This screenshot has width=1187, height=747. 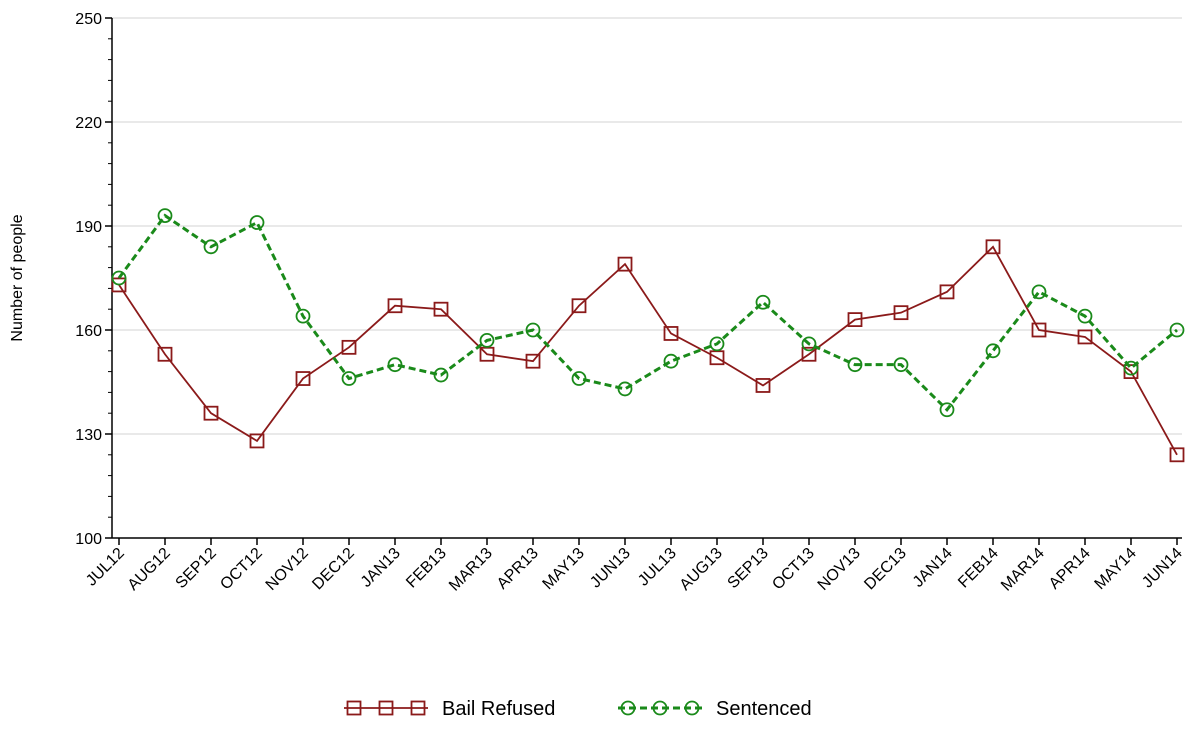 What do you see at coordinates (1023, 570) in the screenshot?
I see `x-tick-label: MAR14` at bounding box center [1023, 570].